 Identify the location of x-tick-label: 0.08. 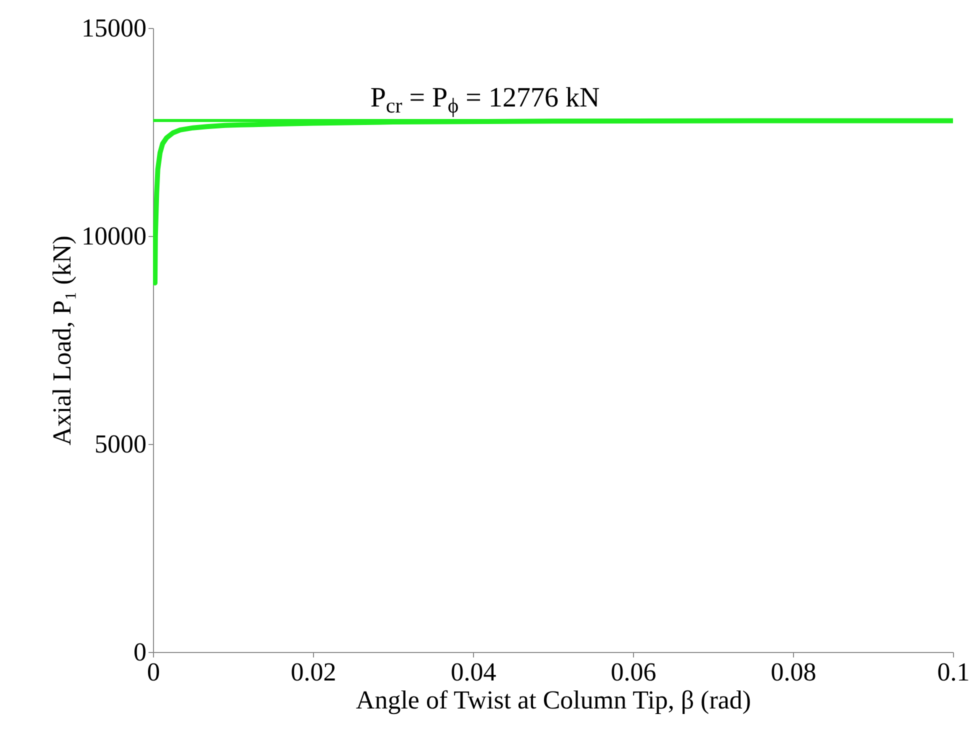
(793, 672).